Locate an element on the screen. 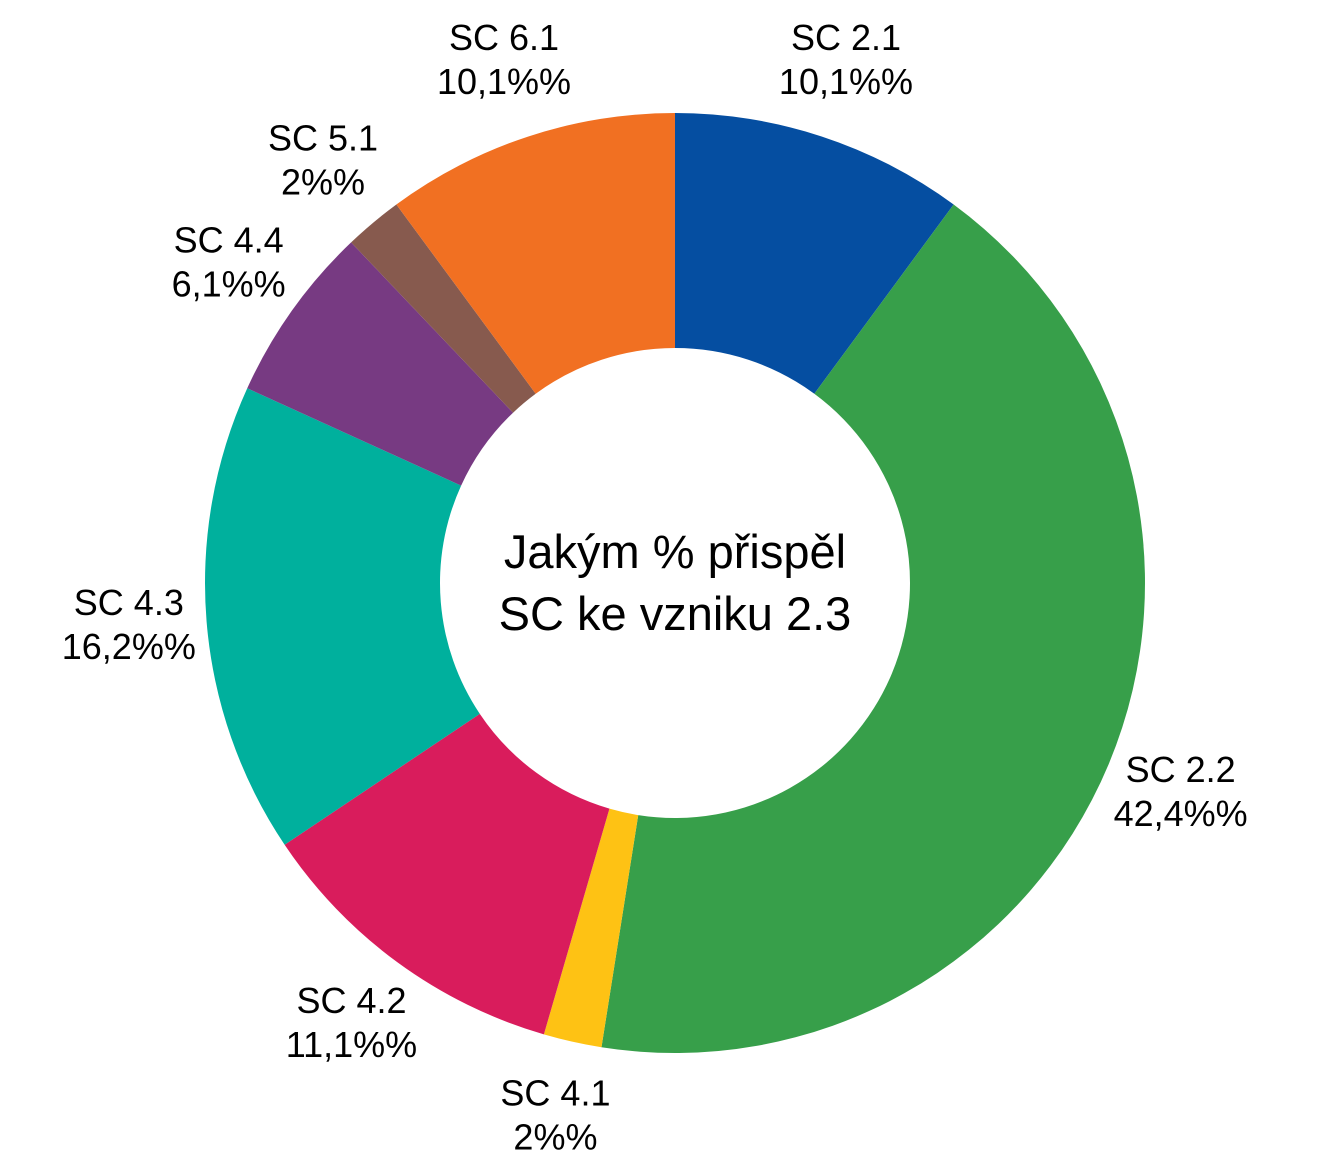 The height and width of the screenshot is (1153, 1318). slice-value-label: 6,1%% is located at coordinates (229, 284).